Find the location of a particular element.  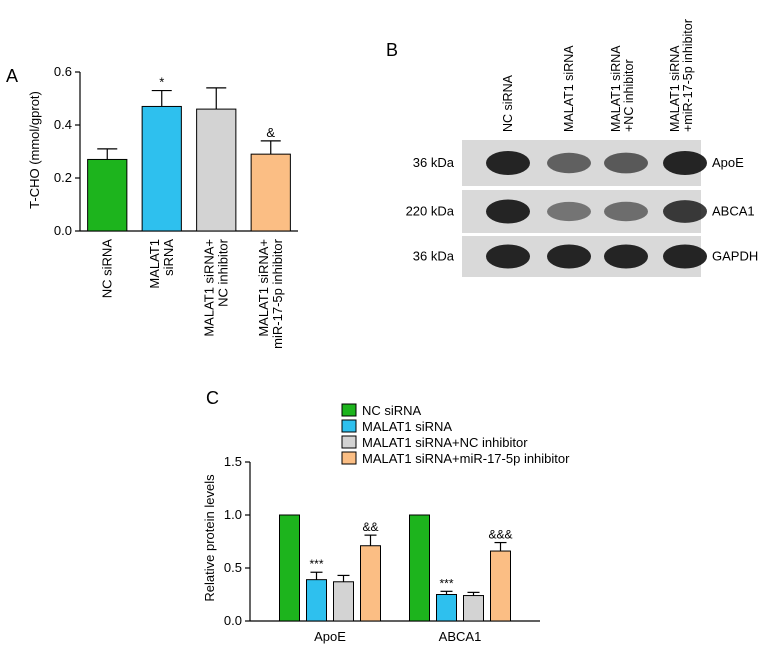

chart-a-y-tick-label: 0.6 is located at coordinates (63, 71).